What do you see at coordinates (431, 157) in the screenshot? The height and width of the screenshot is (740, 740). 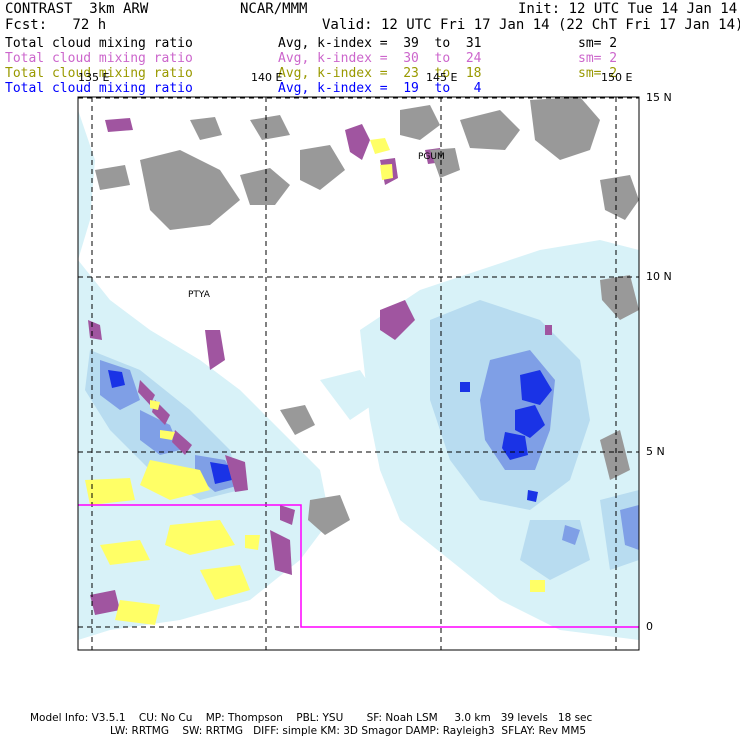 I see `station-pgum: PGUM` at bounding box center [431, 157].